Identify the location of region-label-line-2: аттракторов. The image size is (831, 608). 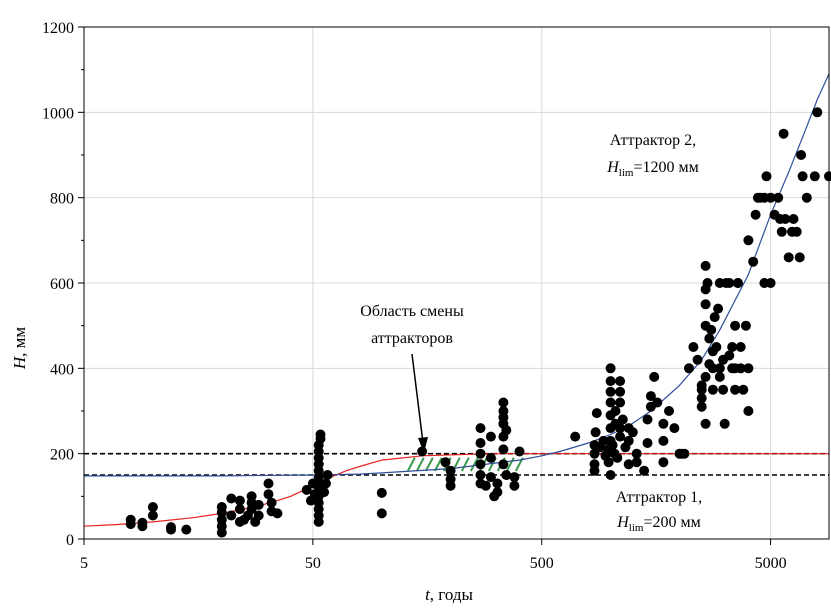
(412, 338).